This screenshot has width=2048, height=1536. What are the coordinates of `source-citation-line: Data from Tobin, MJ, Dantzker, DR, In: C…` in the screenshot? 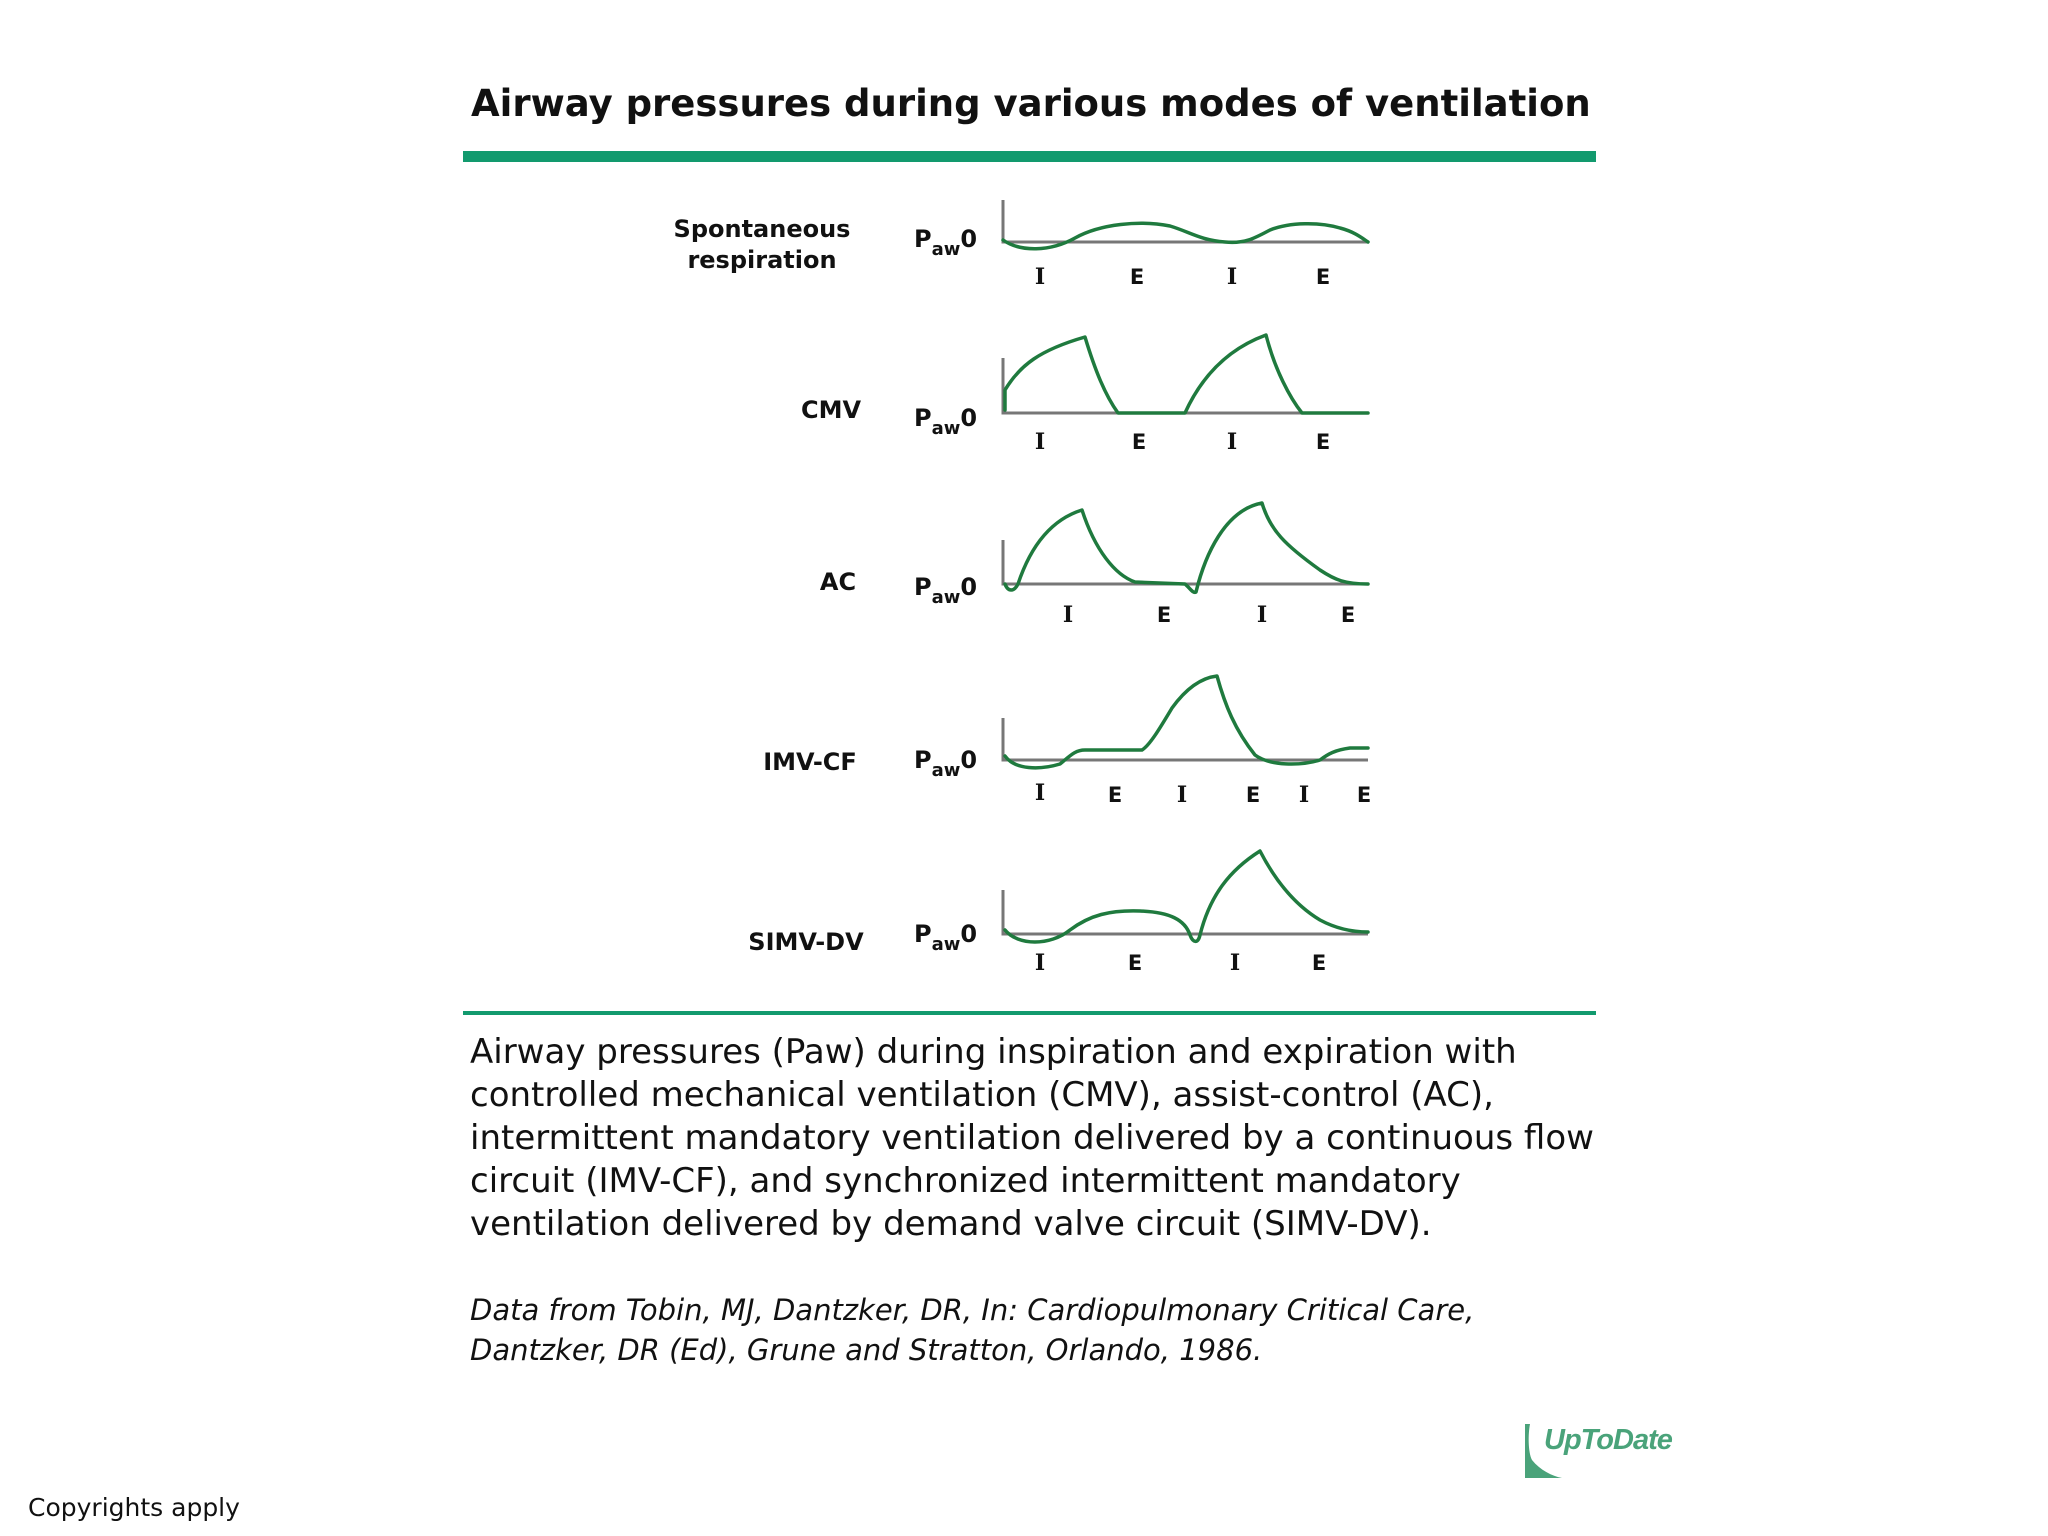 It's located at (972, 1310).